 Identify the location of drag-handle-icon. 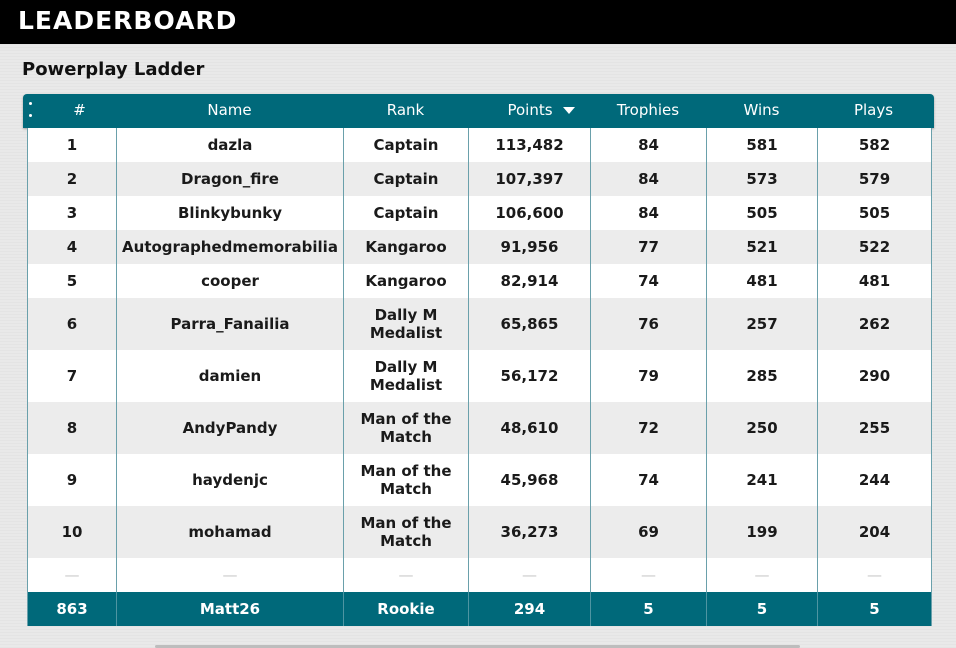
(31, 110).